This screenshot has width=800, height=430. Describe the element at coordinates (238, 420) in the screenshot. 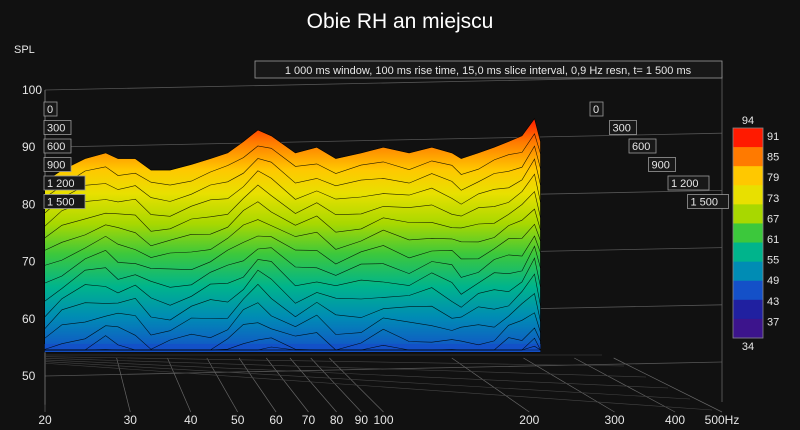

I see `x-tick-label: 50` at that location.